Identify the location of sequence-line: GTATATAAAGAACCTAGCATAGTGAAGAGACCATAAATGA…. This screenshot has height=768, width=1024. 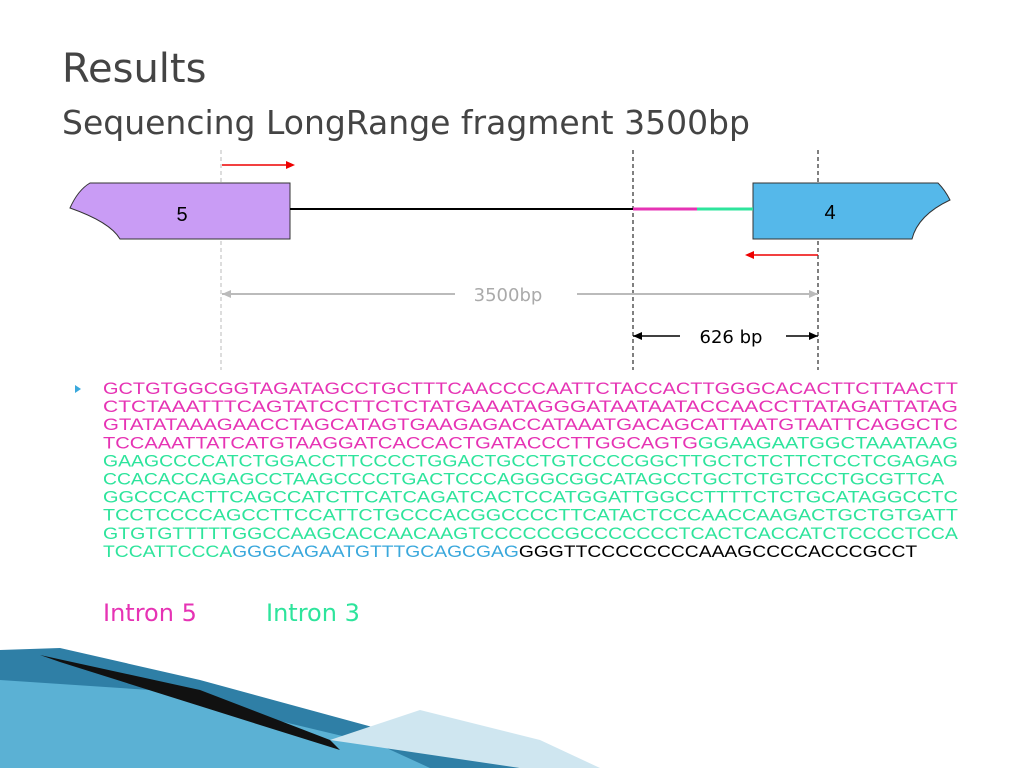
(530, 424).